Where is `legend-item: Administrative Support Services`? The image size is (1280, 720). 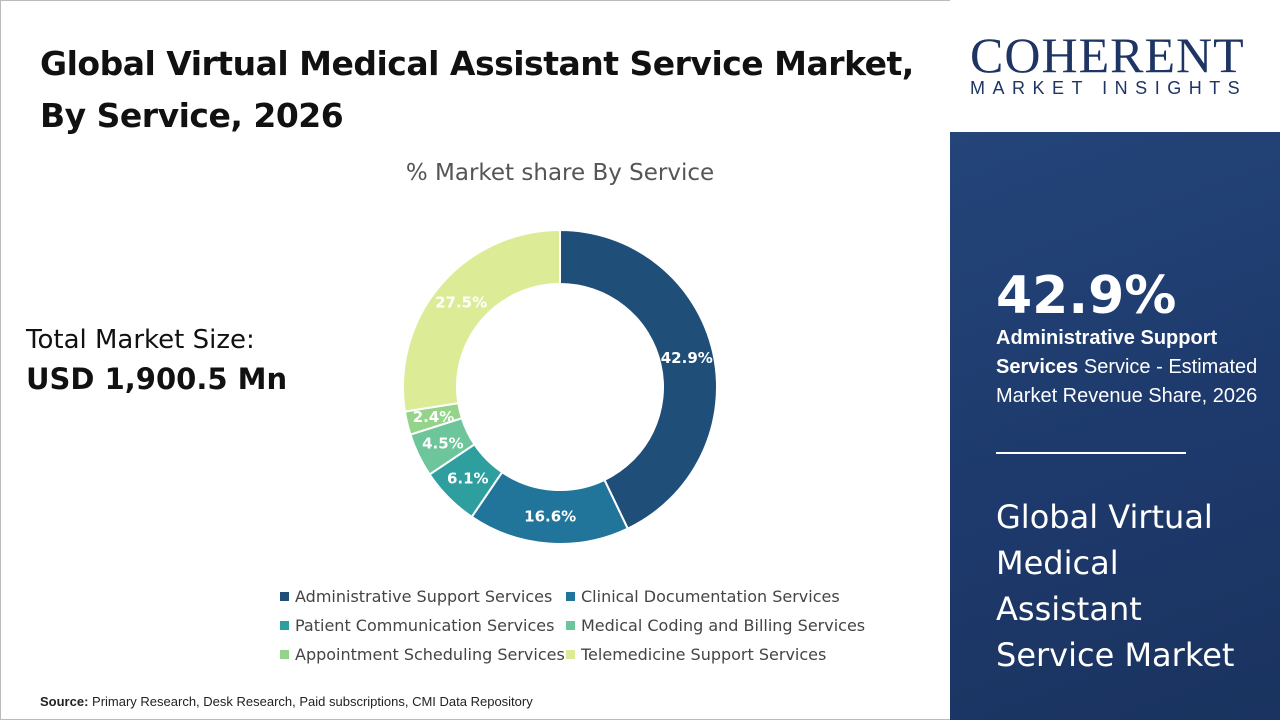 legend-item: Administrative Support Services is located at coordinates (423, 596).